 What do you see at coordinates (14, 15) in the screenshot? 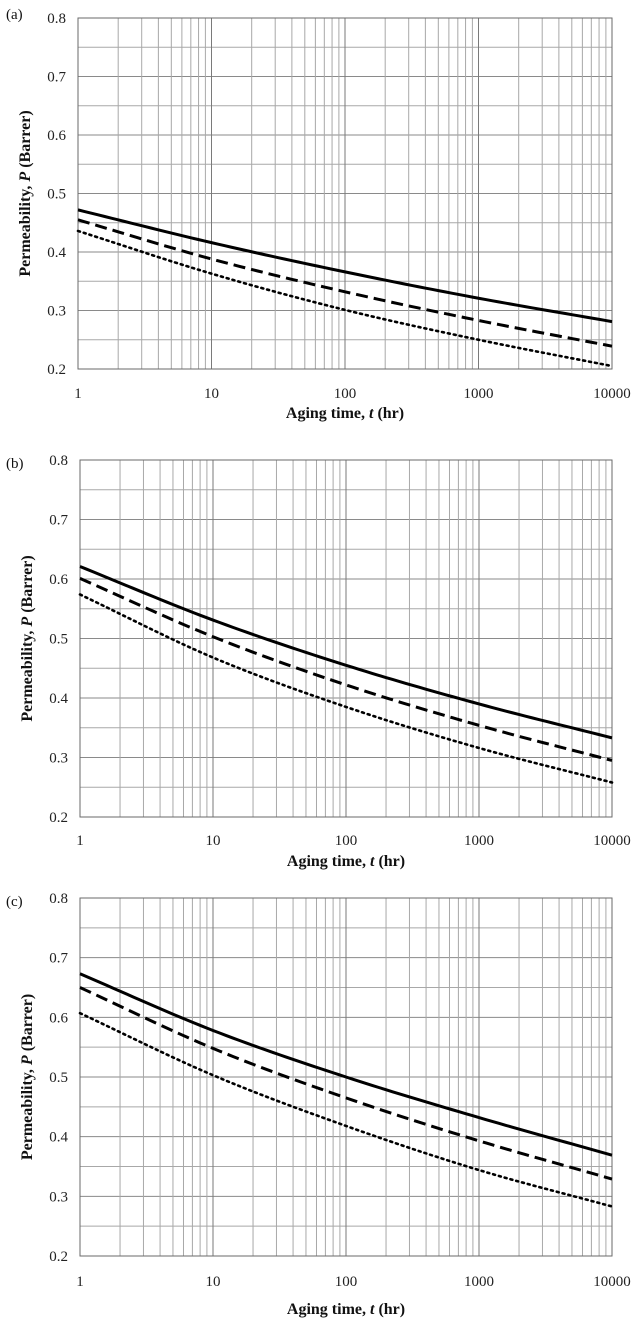
I see `panel-label: (a)` at bounding box center [14, 15].